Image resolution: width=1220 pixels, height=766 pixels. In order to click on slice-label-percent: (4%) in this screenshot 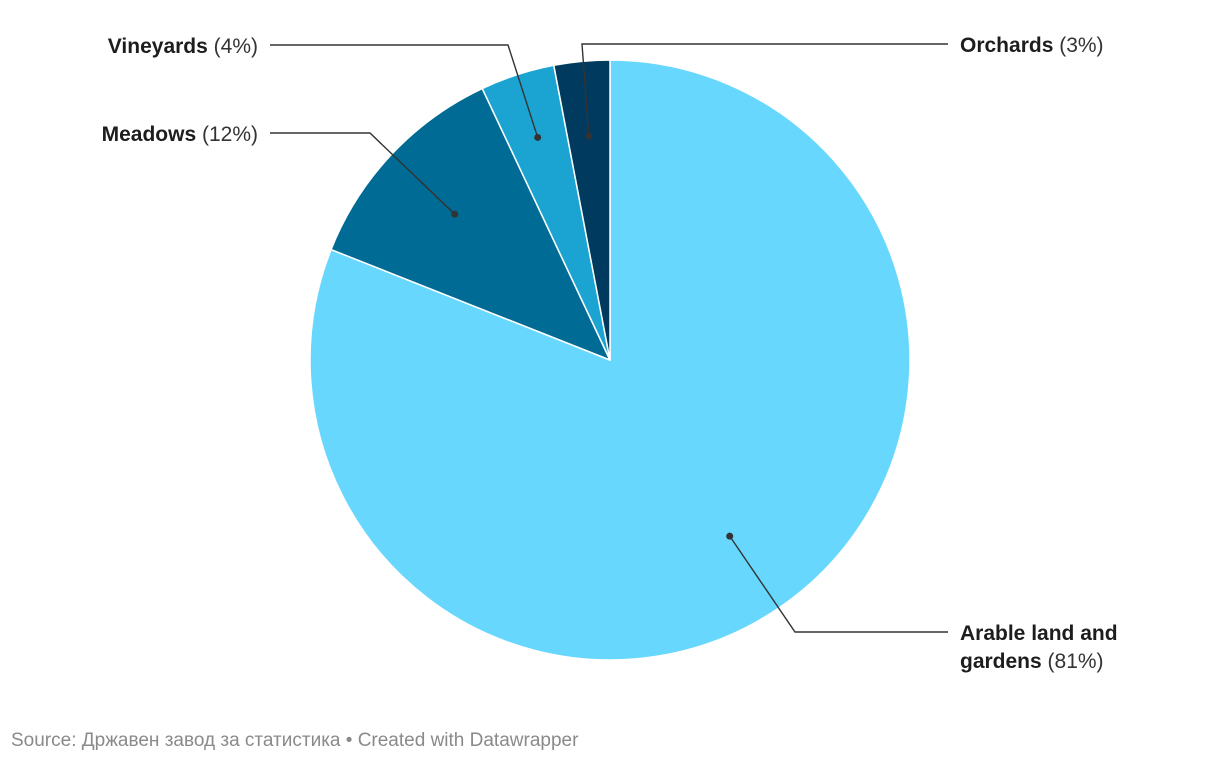, I will do `click(233, 46)`.